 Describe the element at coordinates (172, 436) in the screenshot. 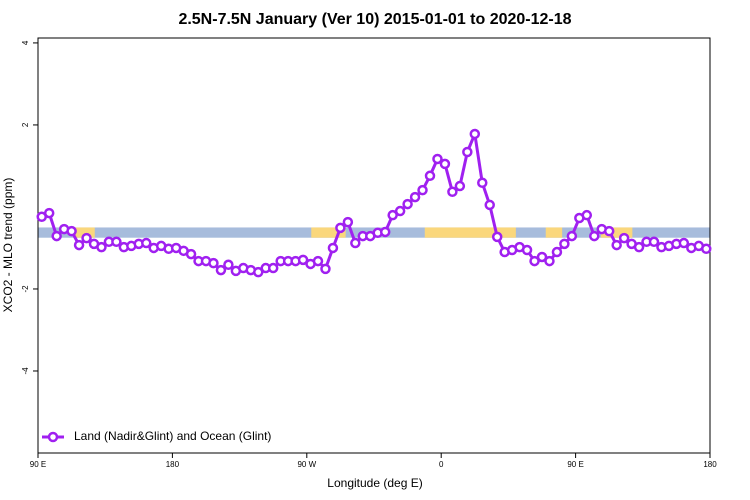

I see `legend-label: Land (Nadir&Glint) and Ocean (Glint)` at that location.